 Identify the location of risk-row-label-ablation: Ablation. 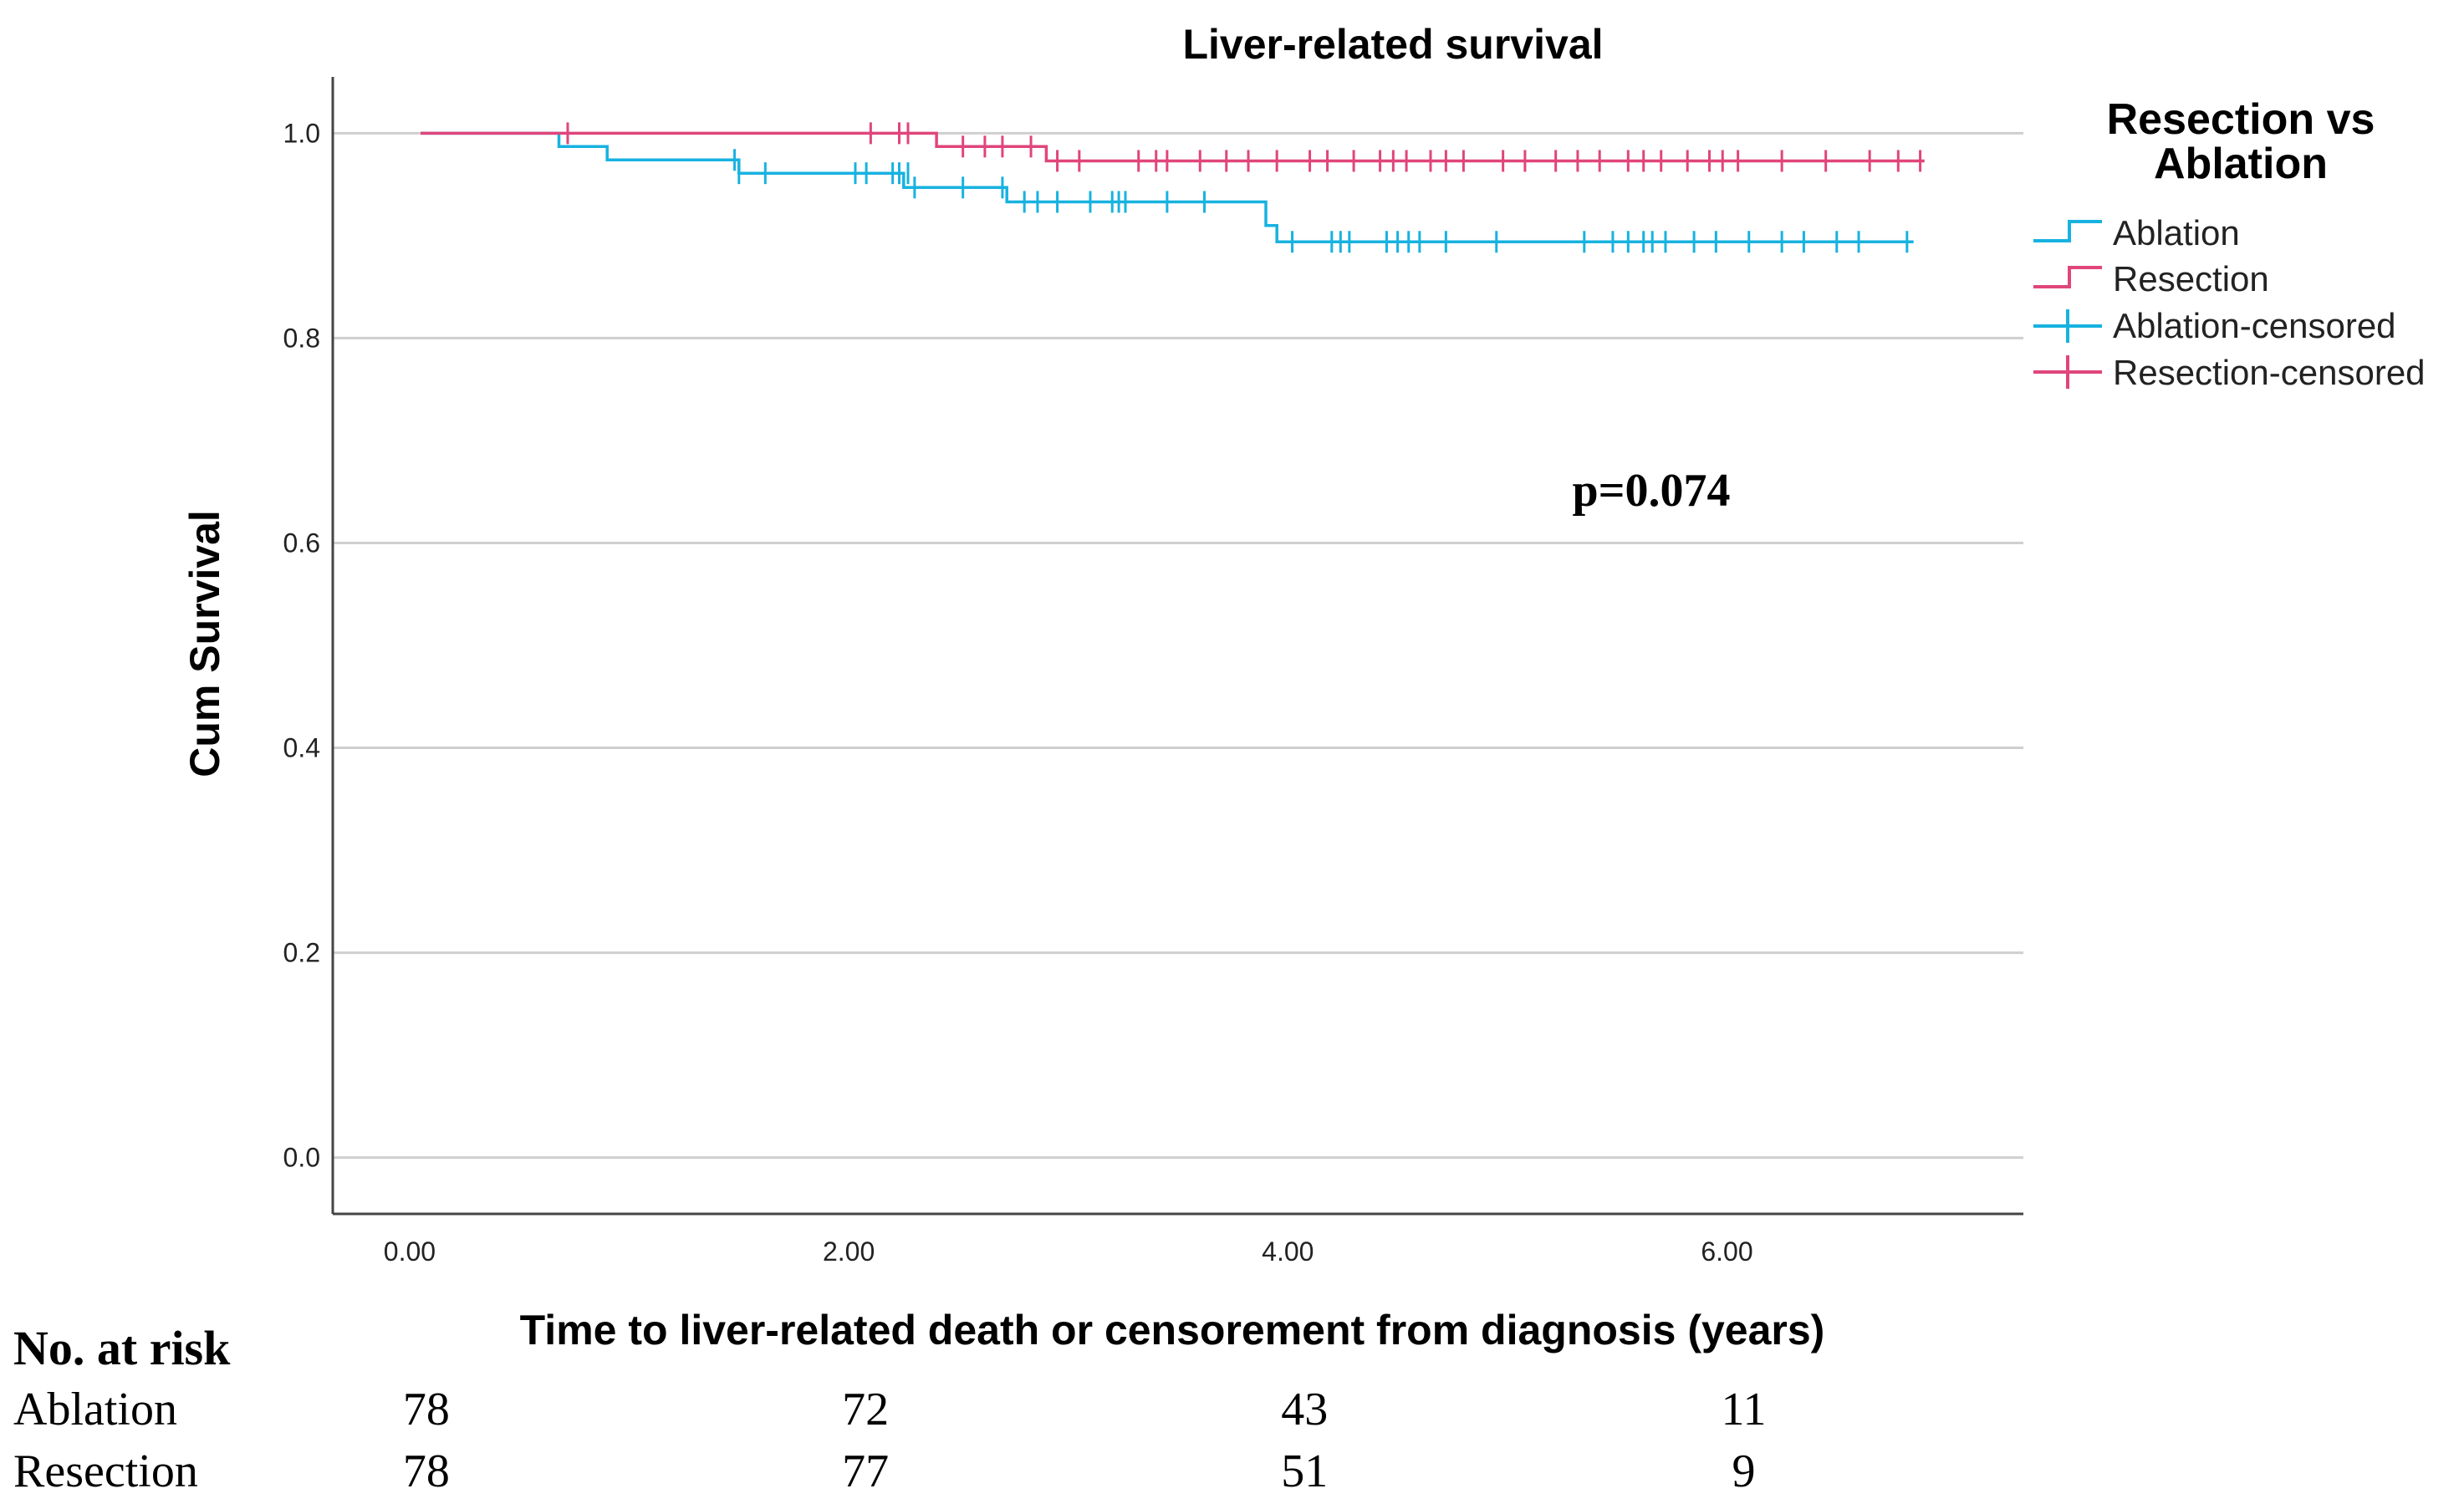
(95, 1410).